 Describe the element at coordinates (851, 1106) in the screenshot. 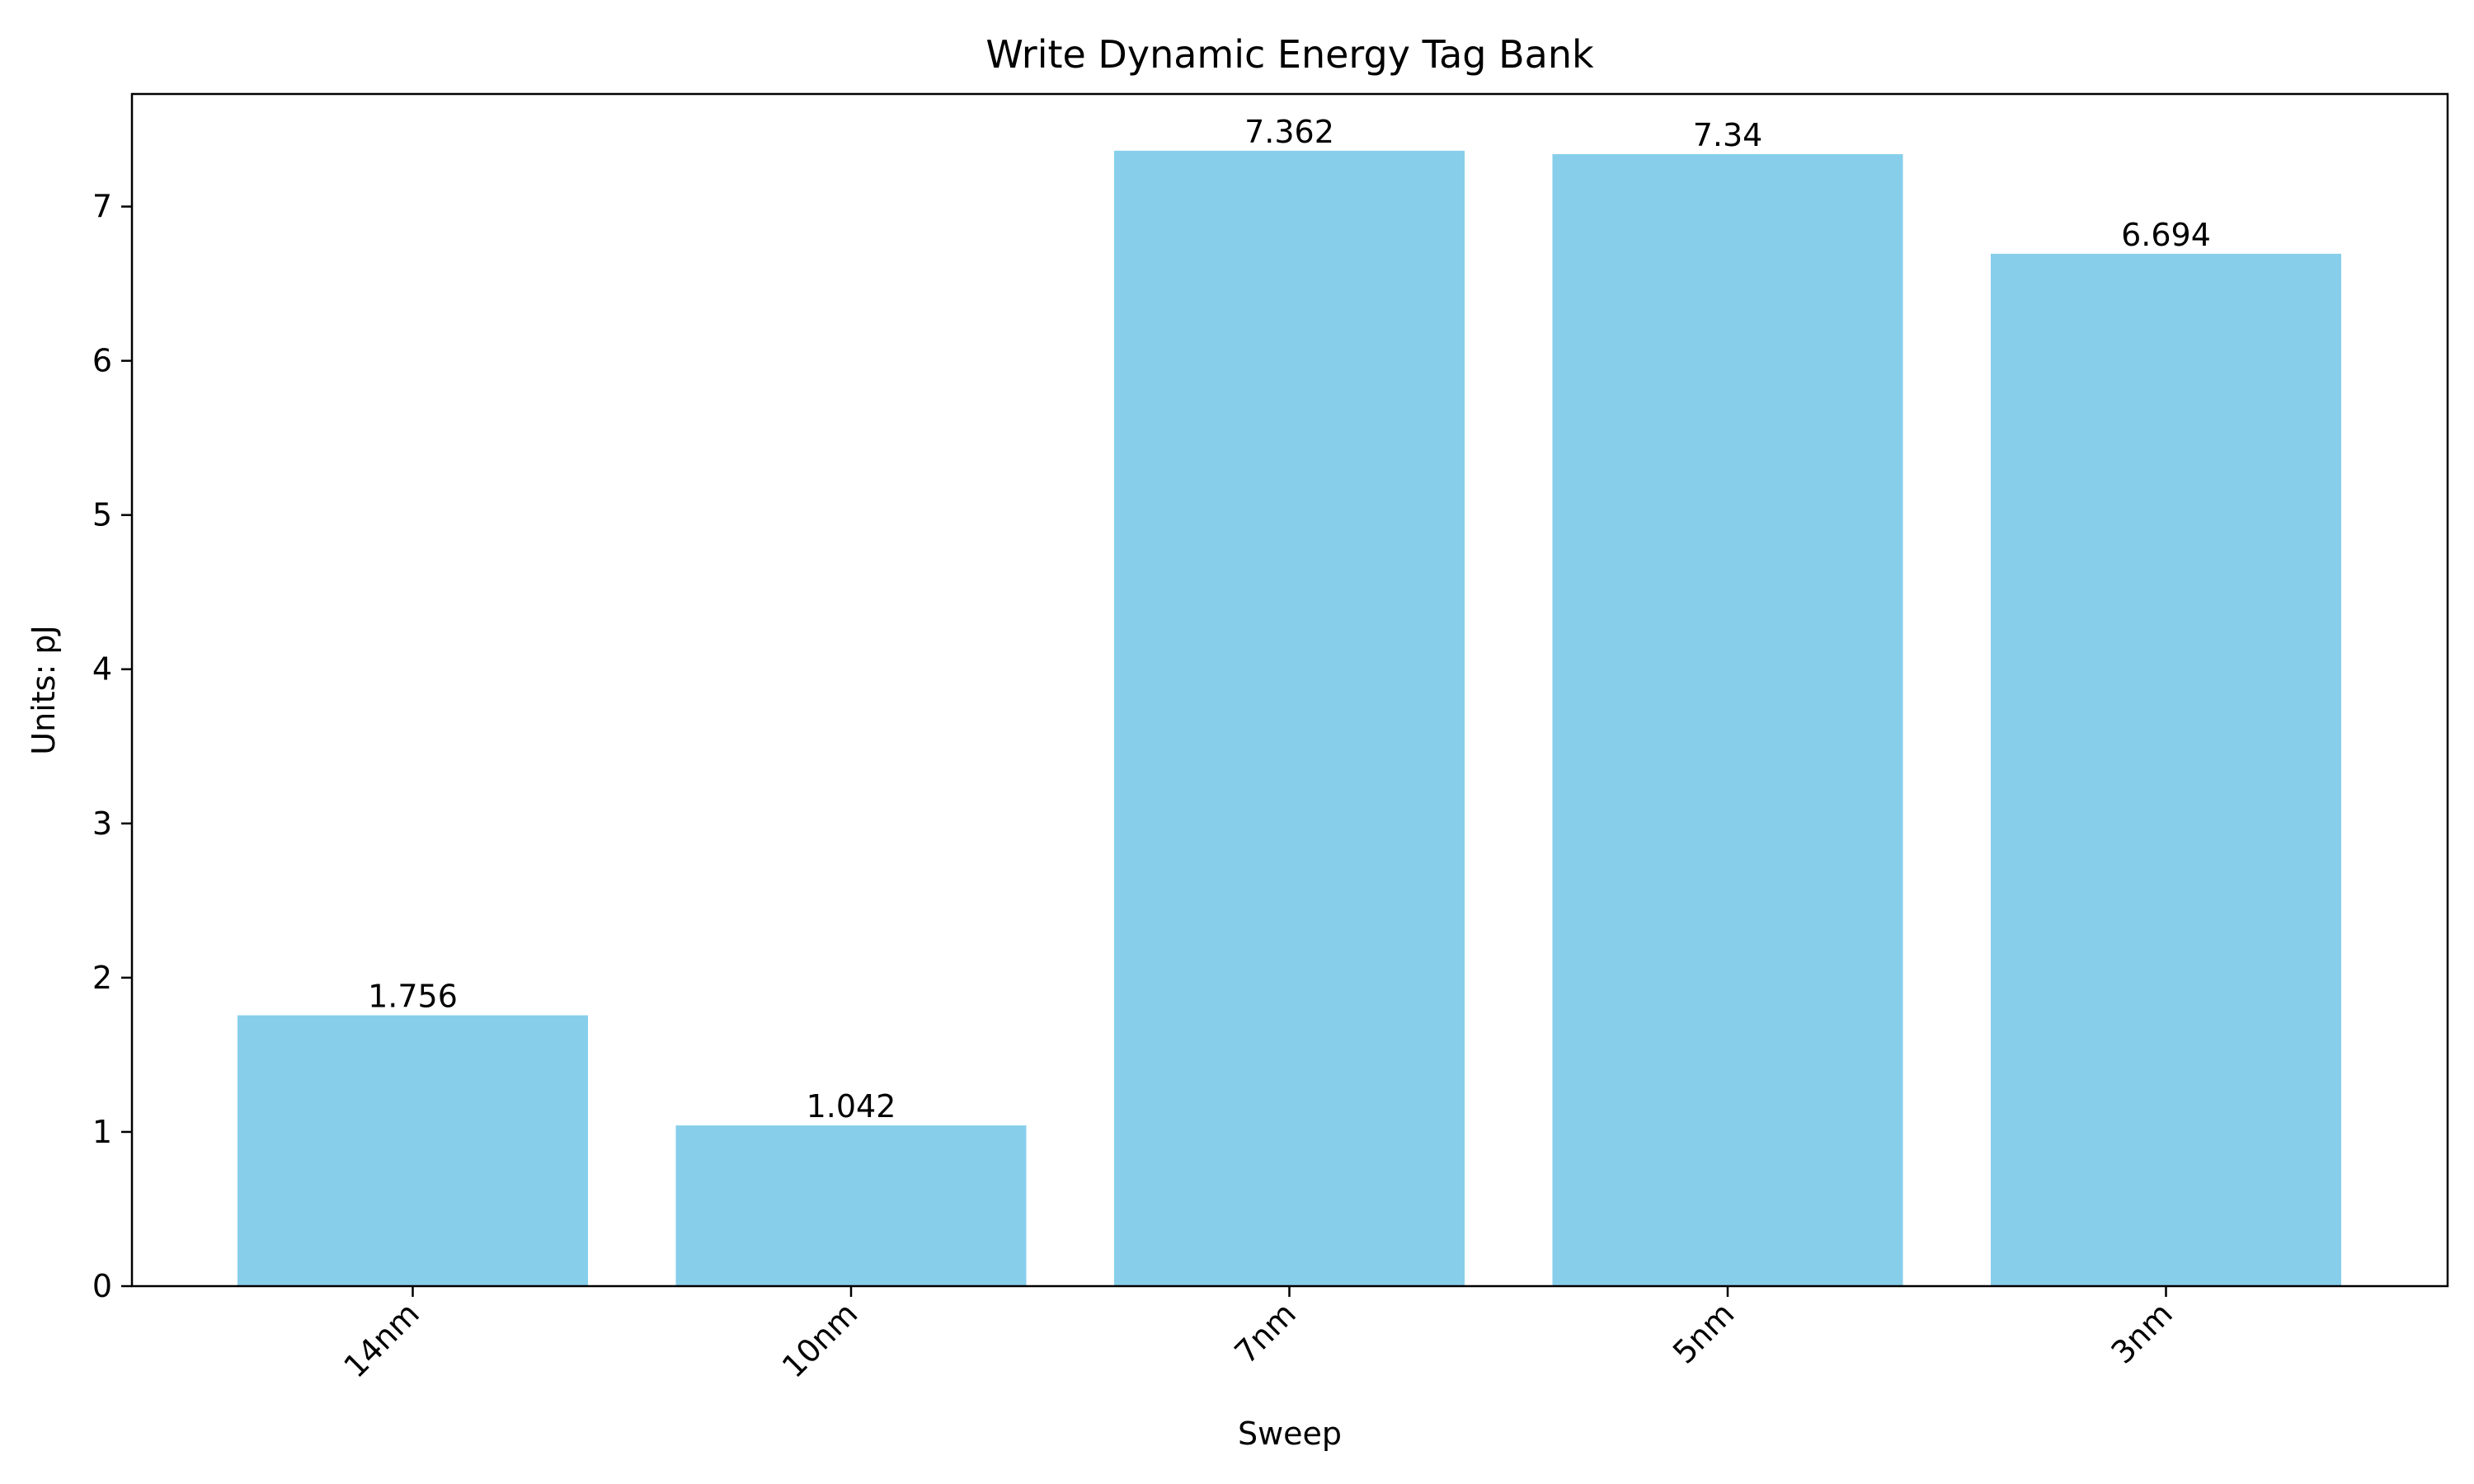

I see `value-label-10nm: 1.042` at that location.